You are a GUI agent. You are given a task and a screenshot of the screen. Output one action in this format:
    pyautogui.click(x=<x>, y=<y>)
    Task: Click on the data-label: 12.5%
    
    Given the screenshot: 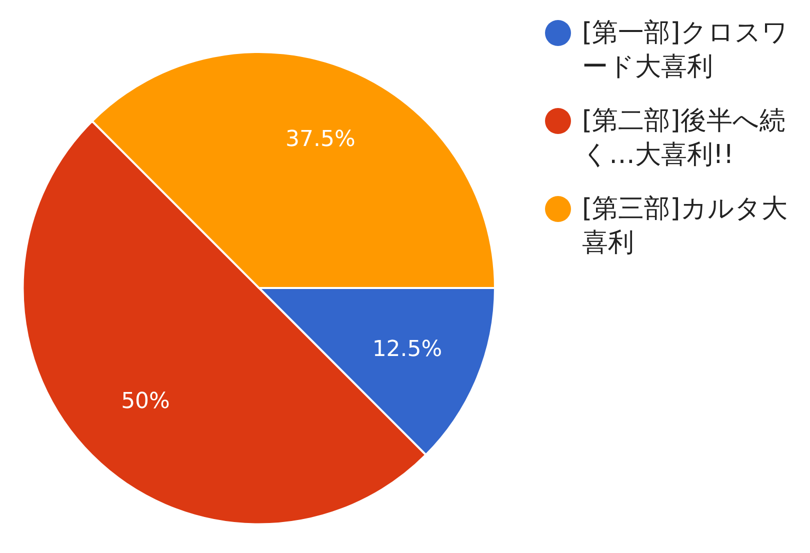 What is the action you would take?
    pyautogui.click(x=407, y=349)
    